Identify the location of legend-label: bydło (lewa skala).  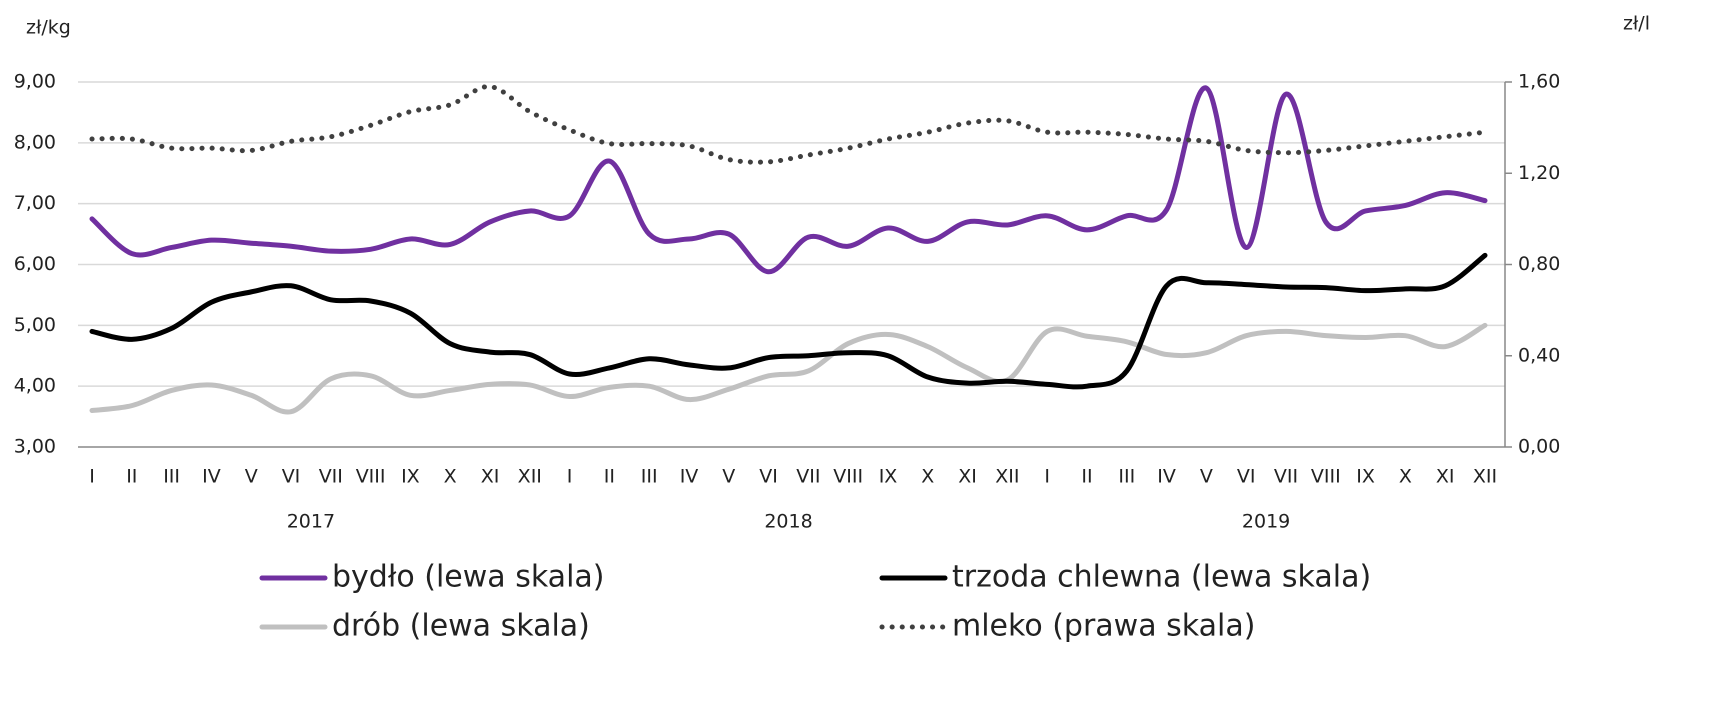
(468, 577).